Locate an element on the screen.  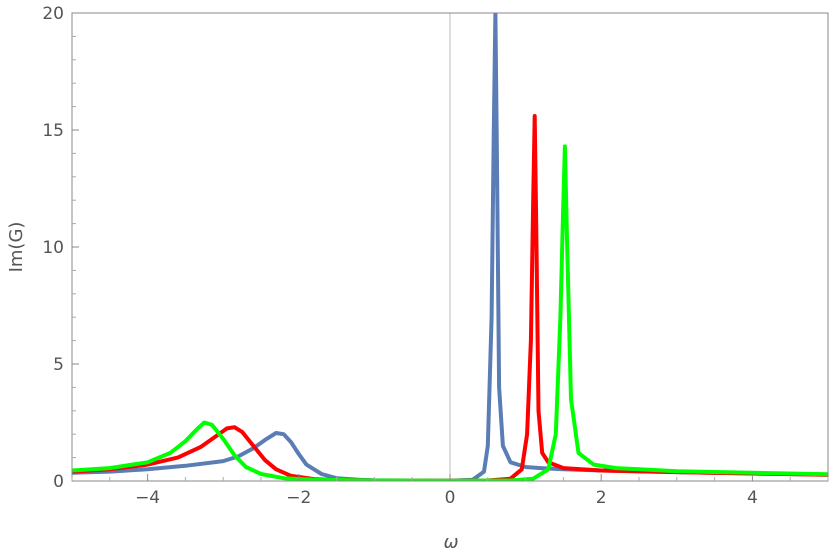
x-tick-label: −4 is located at coordinates (147, 498).